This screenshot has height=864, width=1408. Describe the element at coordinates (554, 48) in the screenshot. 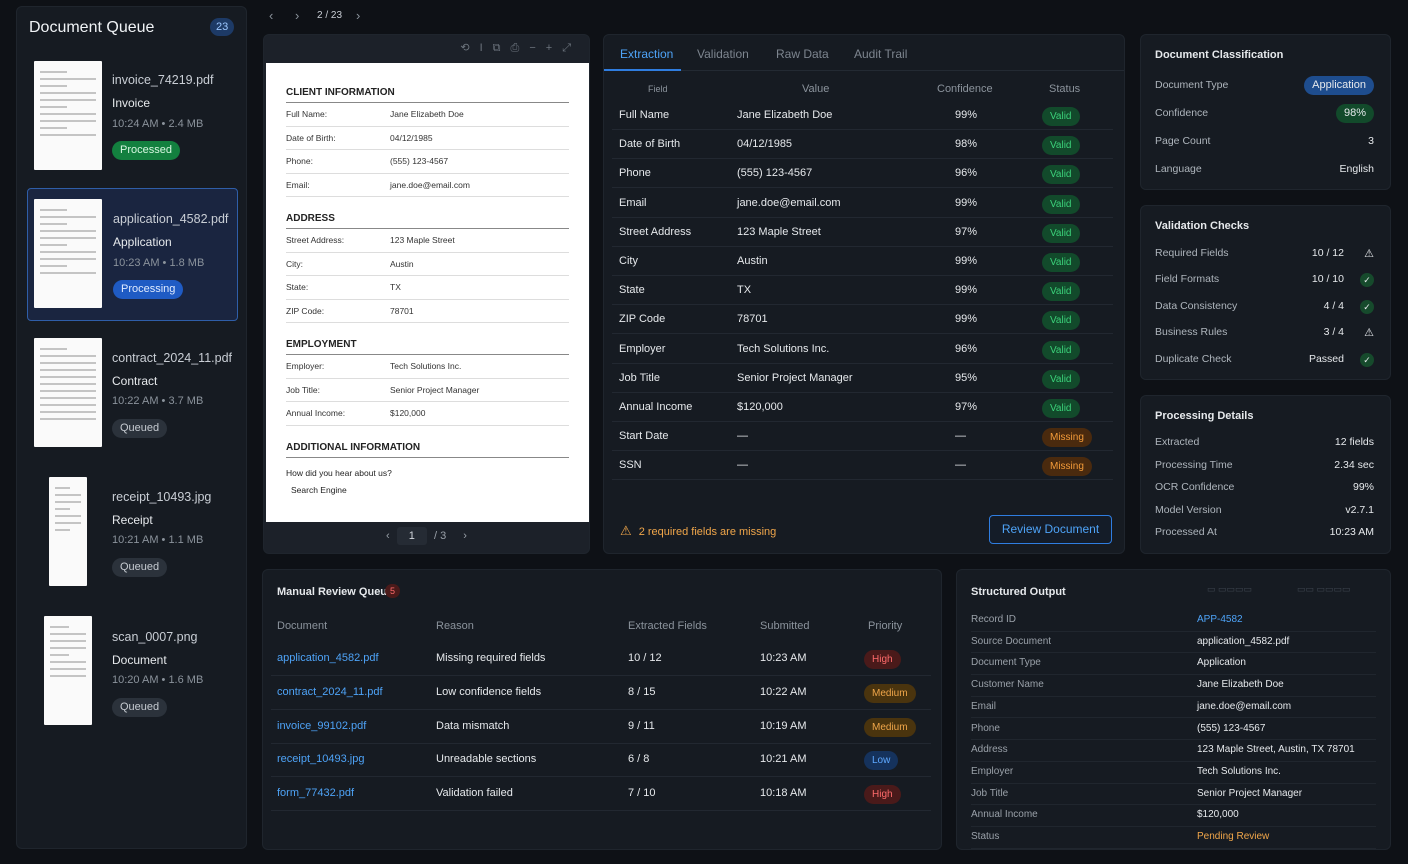

I see `zoom-in-icon: +` at that location.